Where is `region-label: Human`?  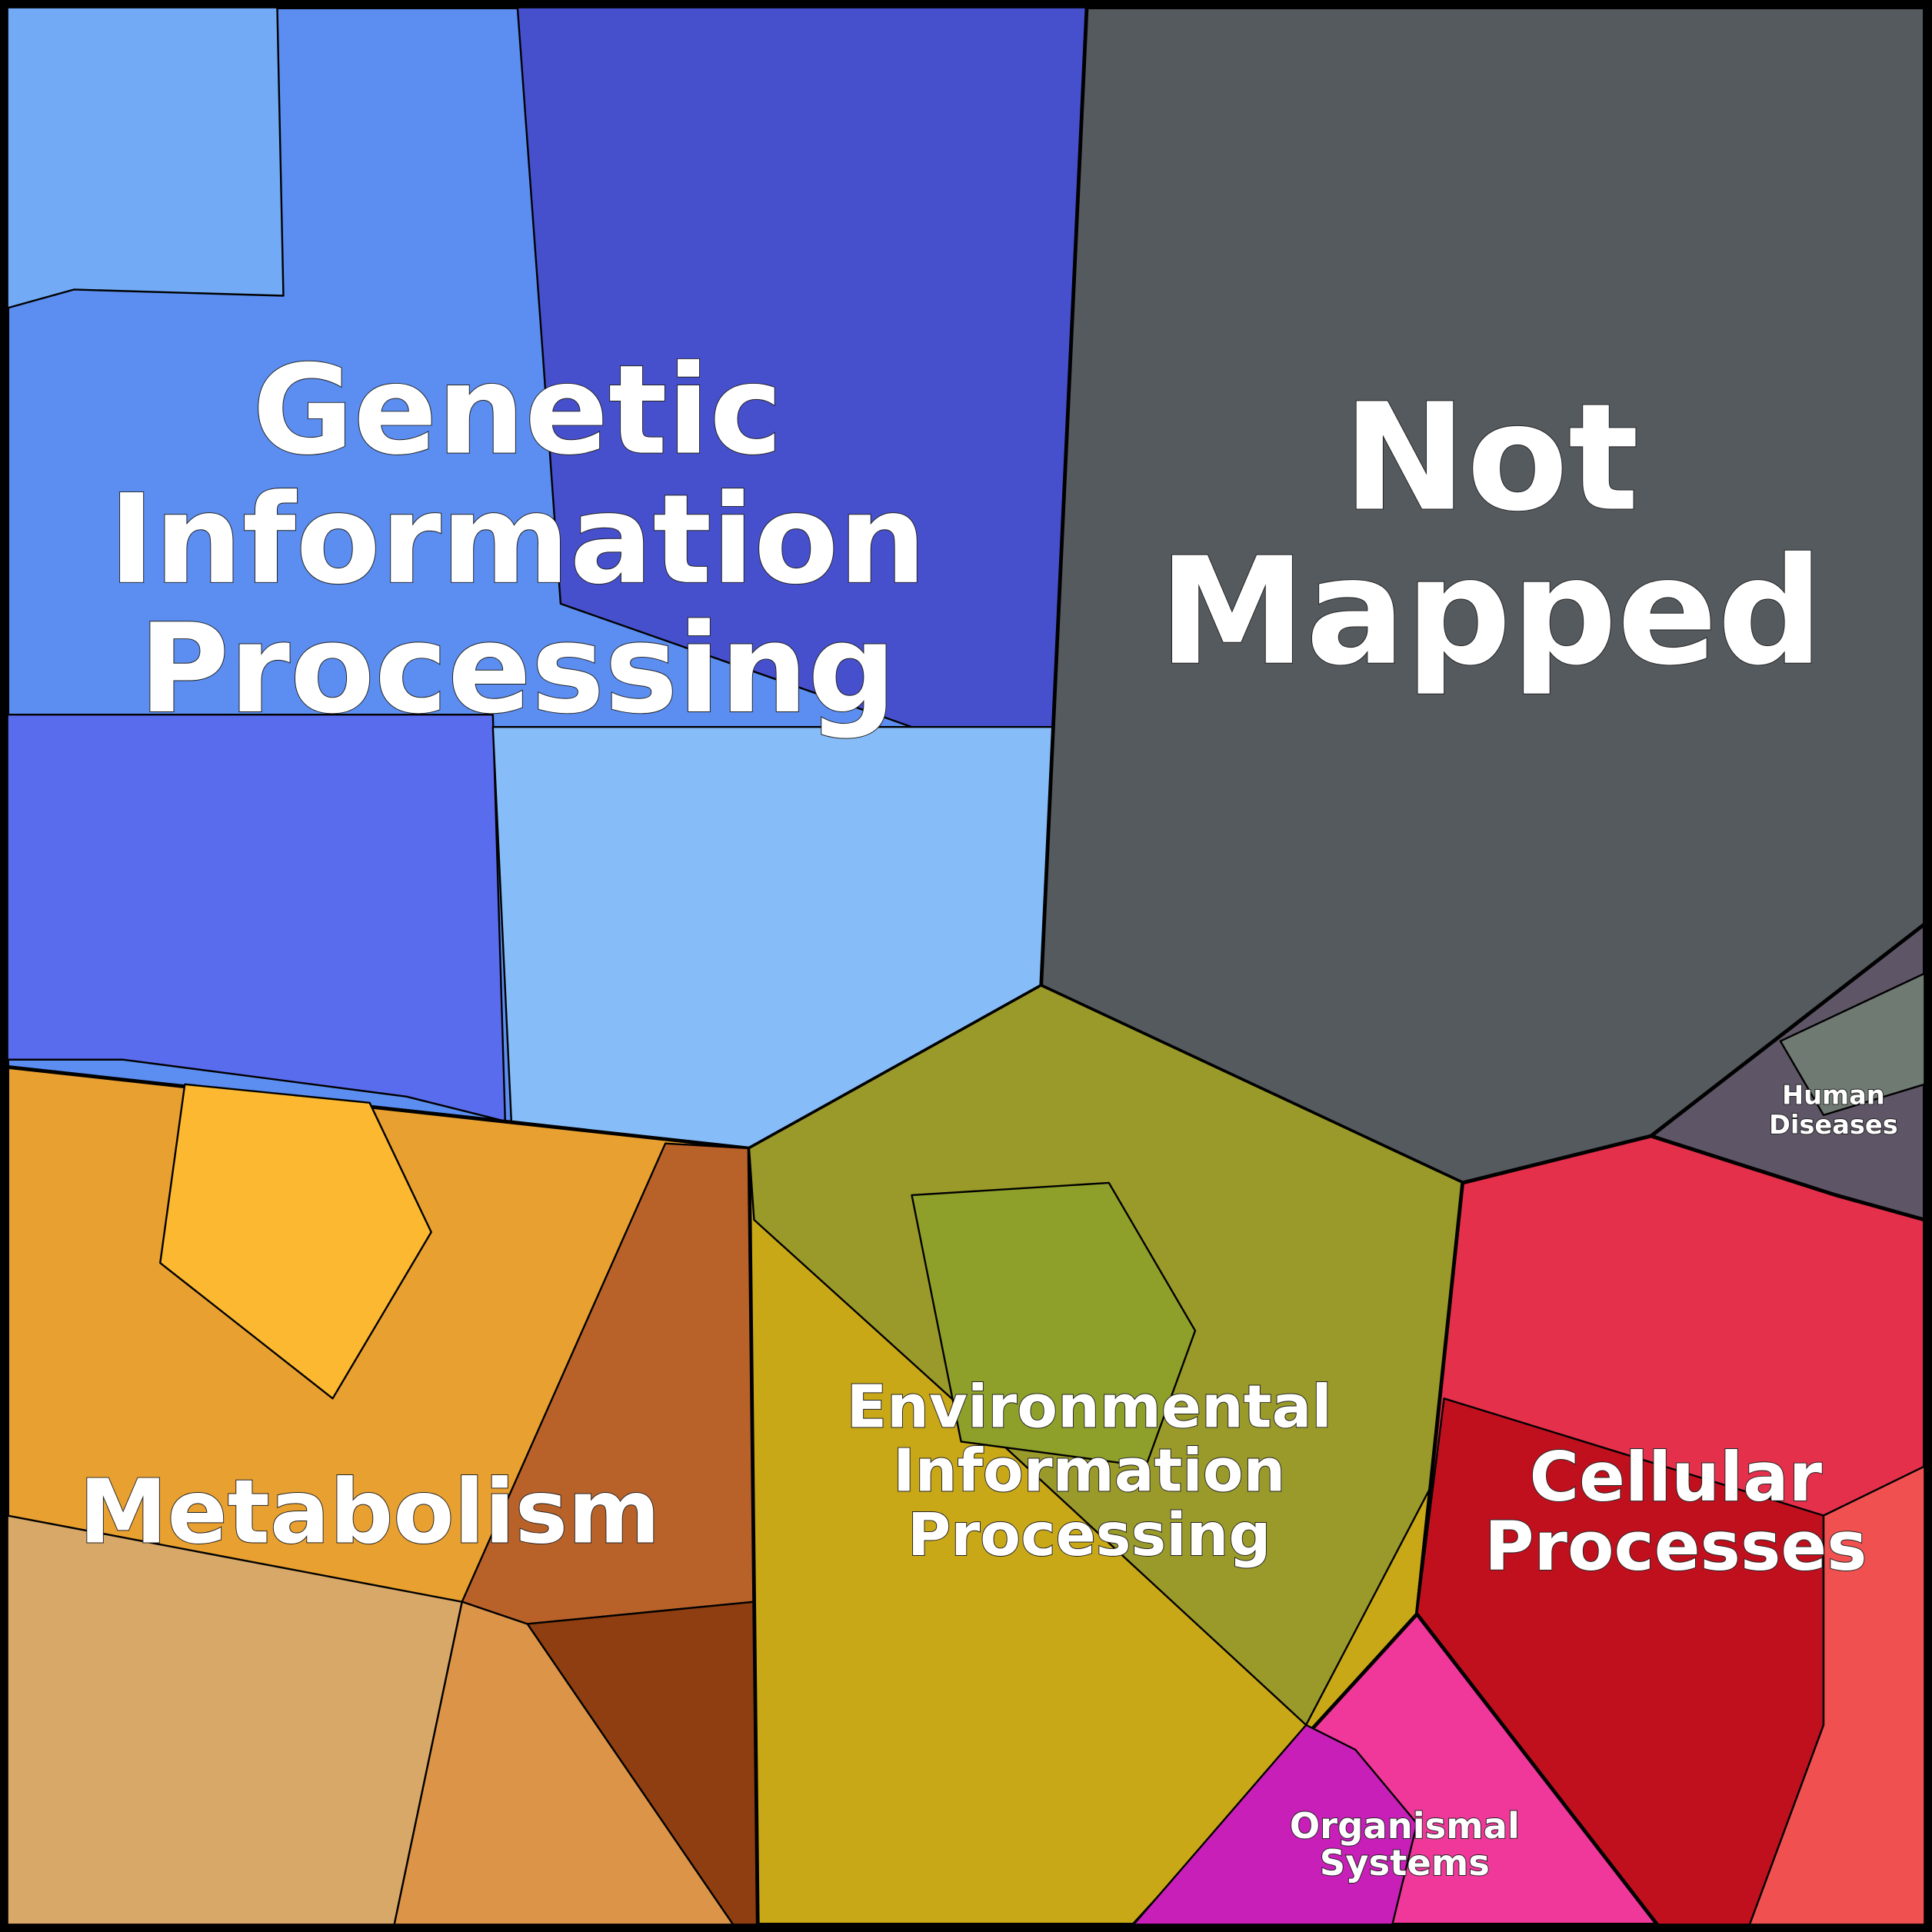 region-label: Human is located at coordinates (1833, 1095).